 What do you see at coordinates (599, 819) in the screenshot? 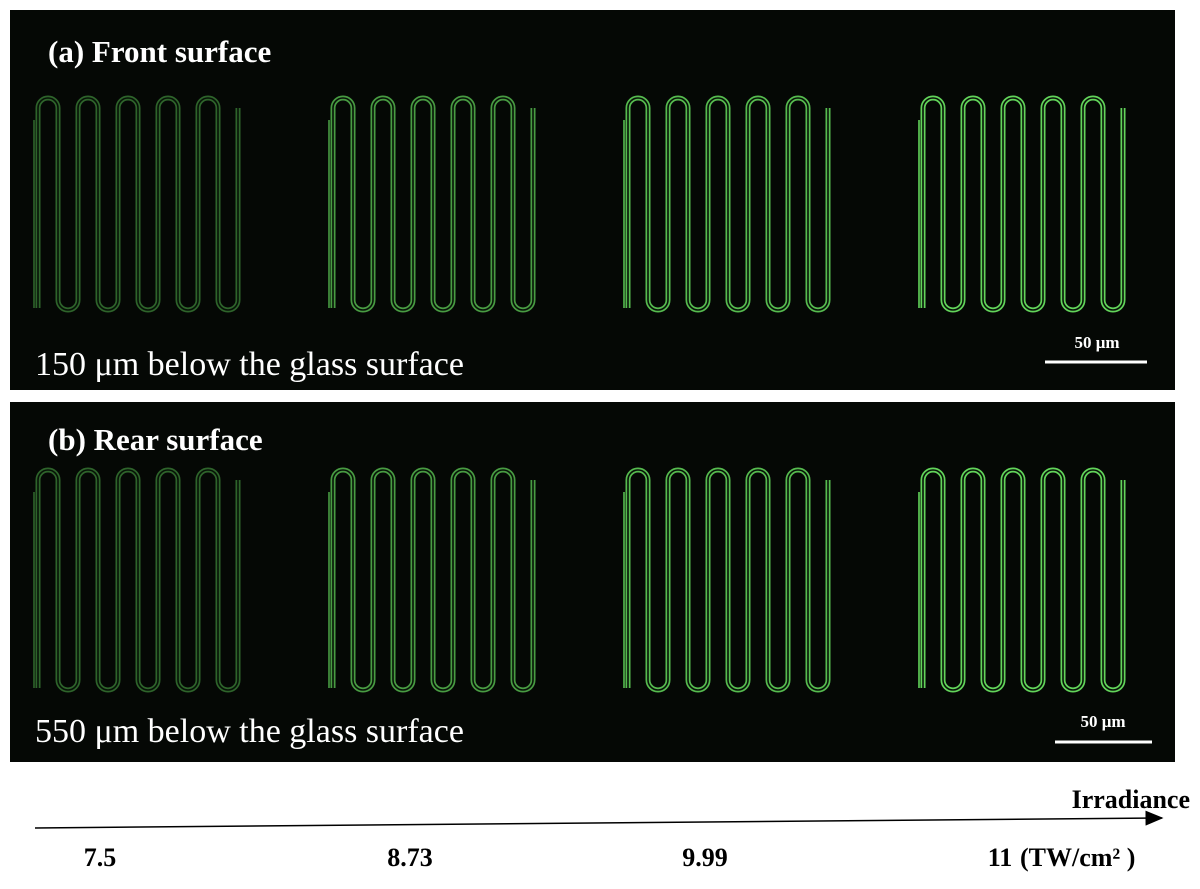
I see `axis-arrow` at bounding box center [599, 819].